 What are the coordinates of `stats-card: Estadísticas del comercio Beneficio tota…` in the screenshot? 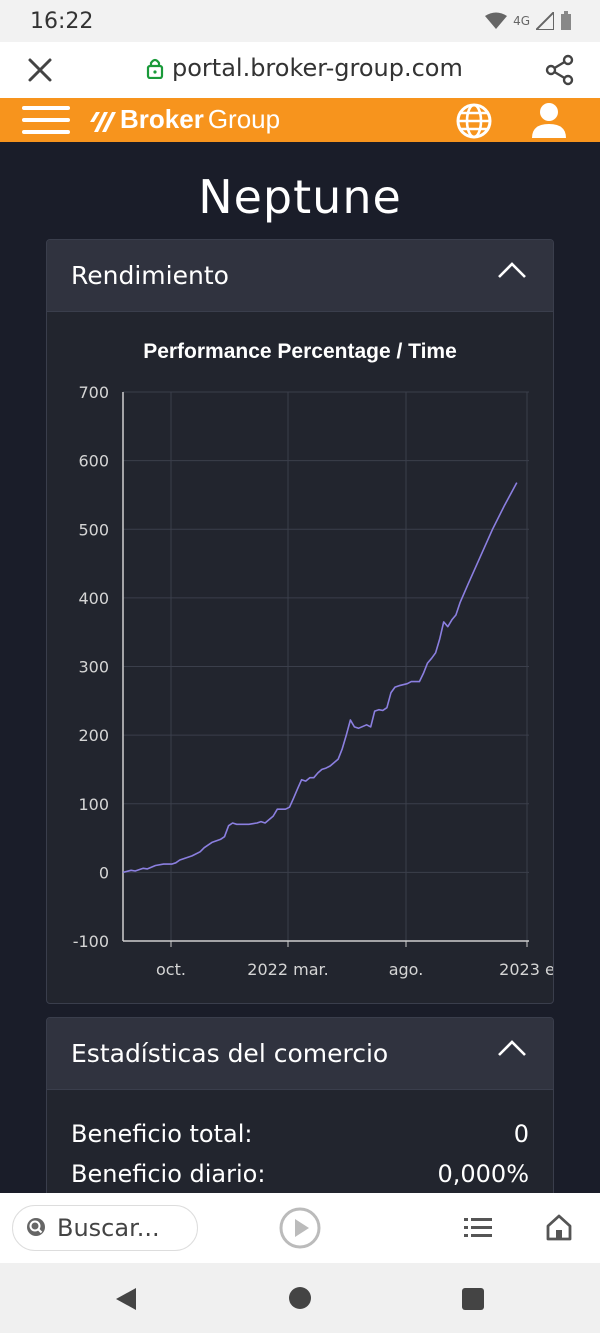 It's located at (300, 1117).